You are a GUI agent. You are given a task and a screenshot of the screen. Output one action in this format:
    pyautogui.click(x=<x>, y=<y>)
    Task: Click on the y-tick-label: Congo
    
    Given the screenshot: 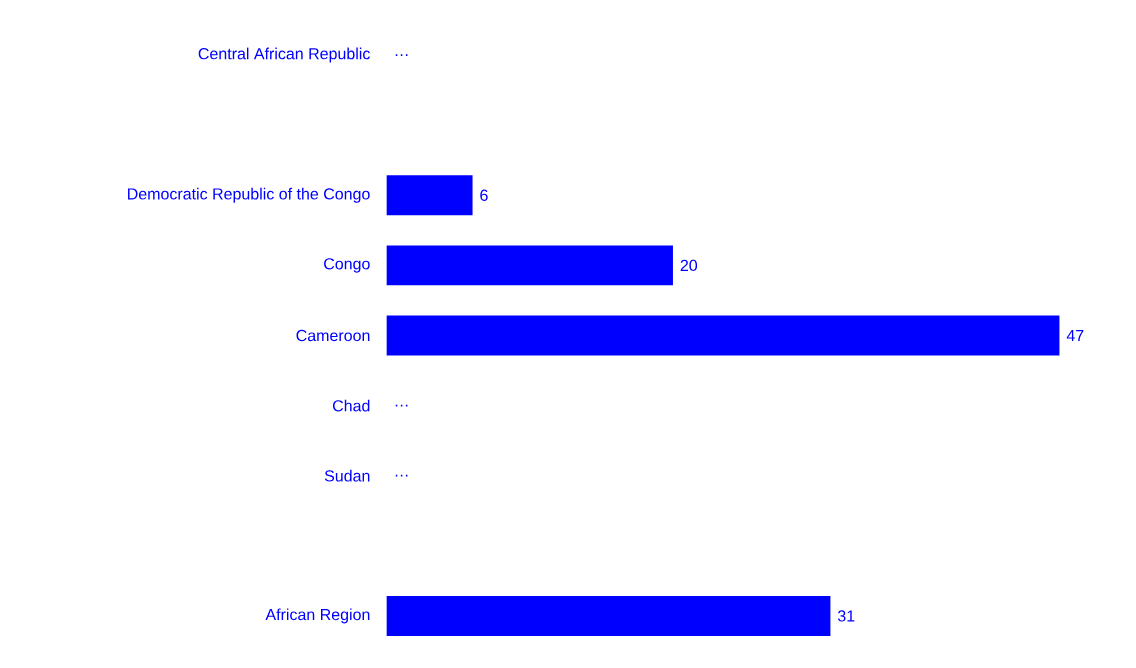 What is the action you would take?
    pyautogui.click(x=347, y=265)
    